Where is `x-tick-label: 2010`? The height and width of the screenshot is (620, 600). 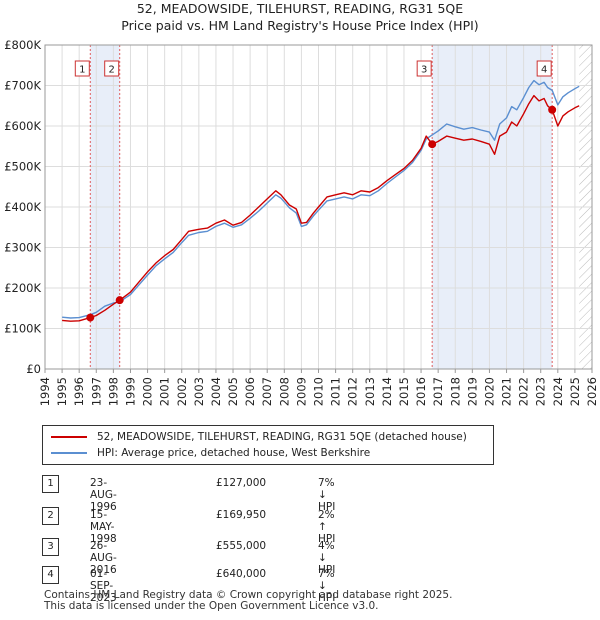 x-tick-label: 2010 is located at coordinates (319, 391).